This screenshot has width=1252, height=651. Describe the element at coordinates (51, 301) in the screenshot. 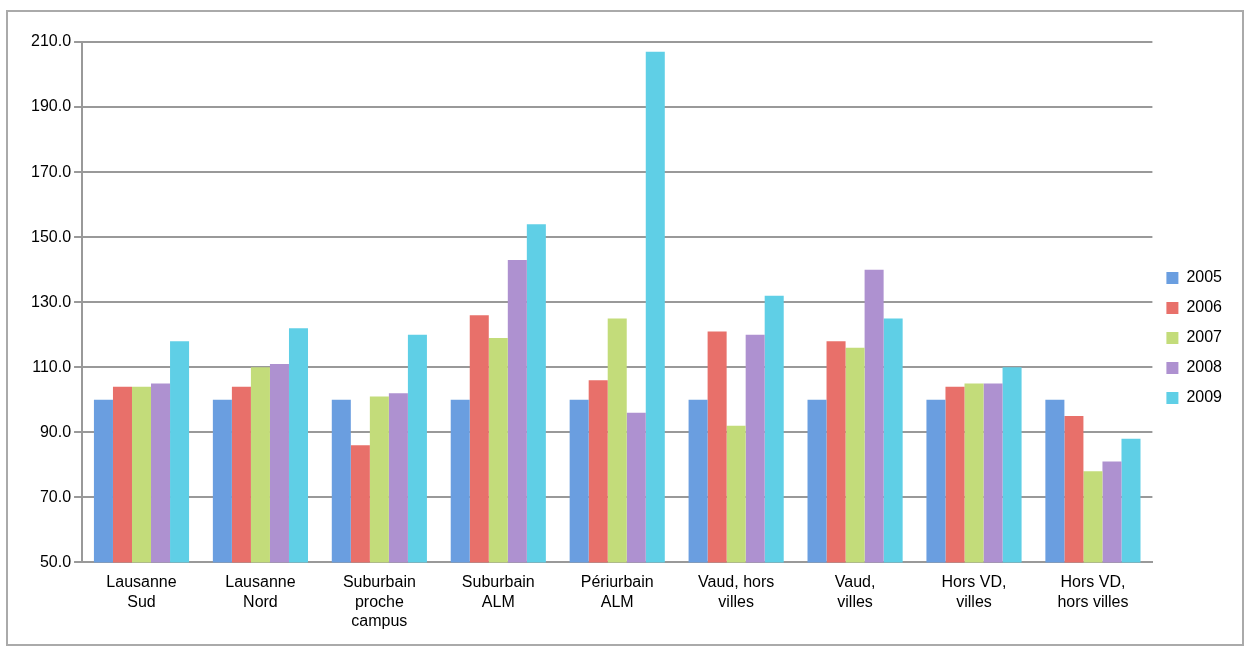

I see `y-tick-label: 130.0` at that location.